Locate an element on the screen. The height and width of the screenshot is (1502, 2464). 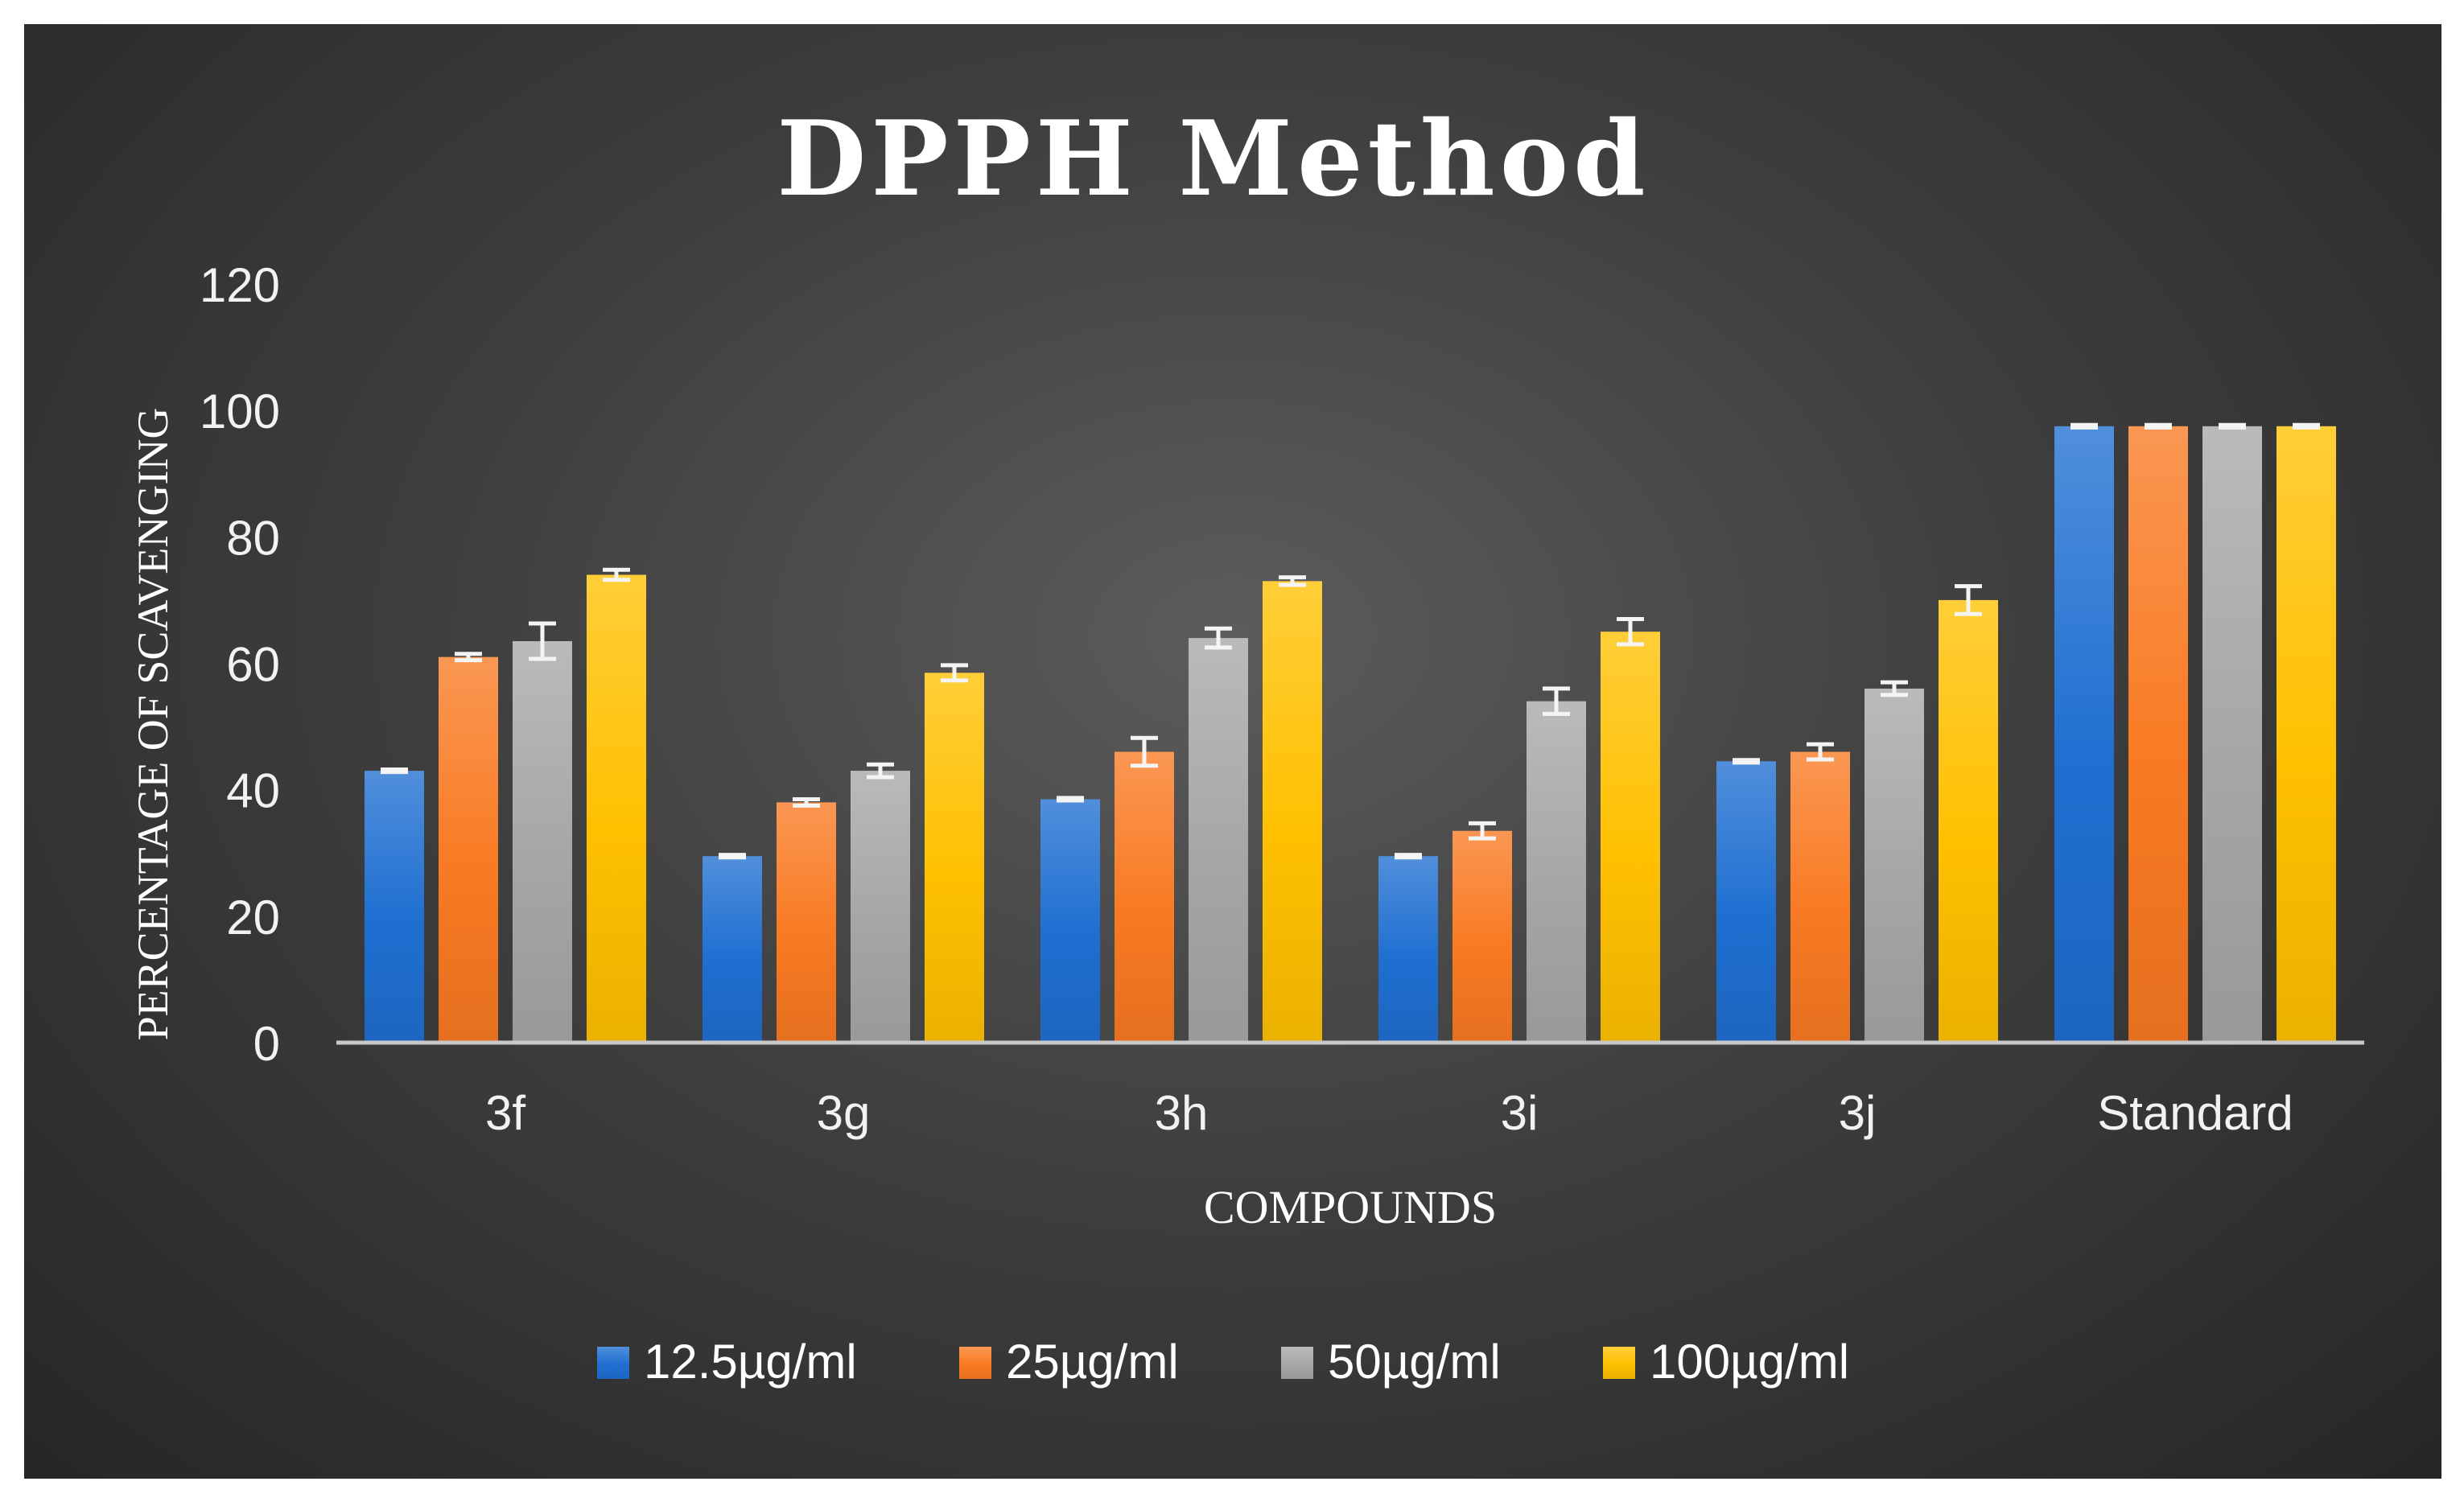
y-axis-label: PERCENTAGE OF SCAVENGING is located at coordinates (153, 724).